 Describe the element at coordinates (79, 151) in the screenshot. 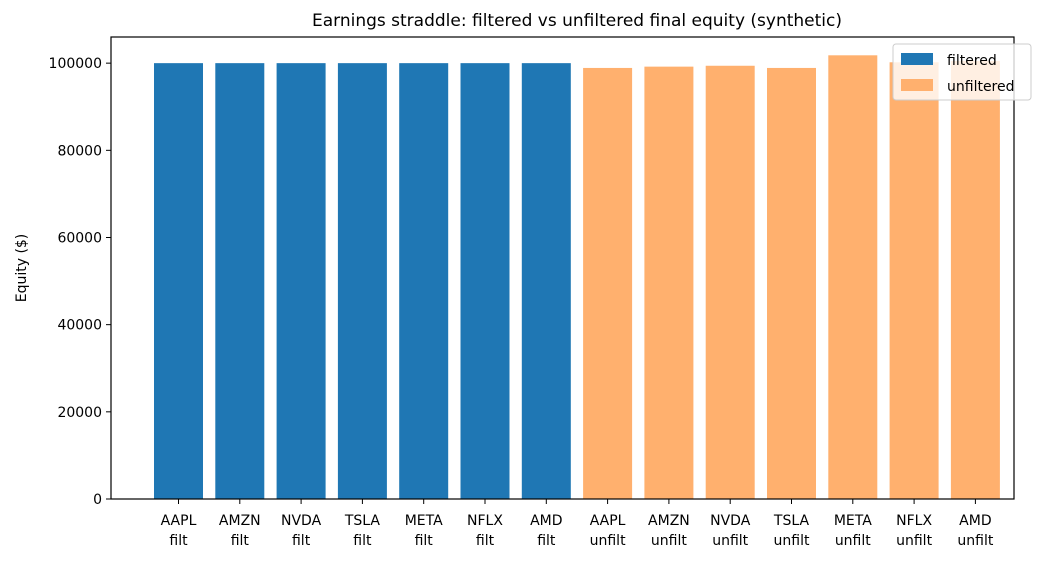

I see `y-tick-label: 80000` at that location.